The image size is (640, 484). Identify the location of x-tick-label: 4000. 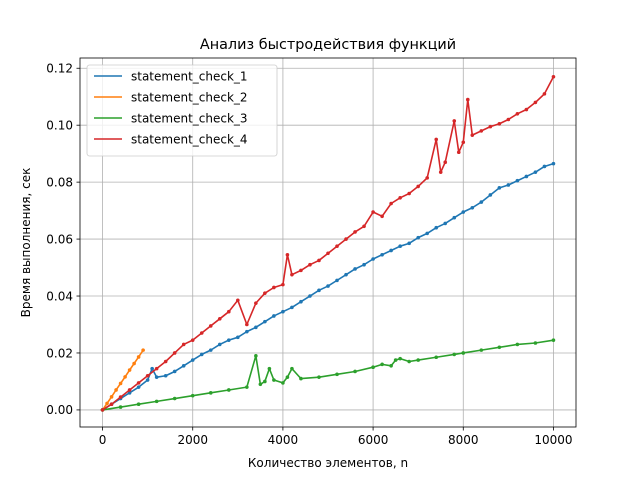
(283, 440).